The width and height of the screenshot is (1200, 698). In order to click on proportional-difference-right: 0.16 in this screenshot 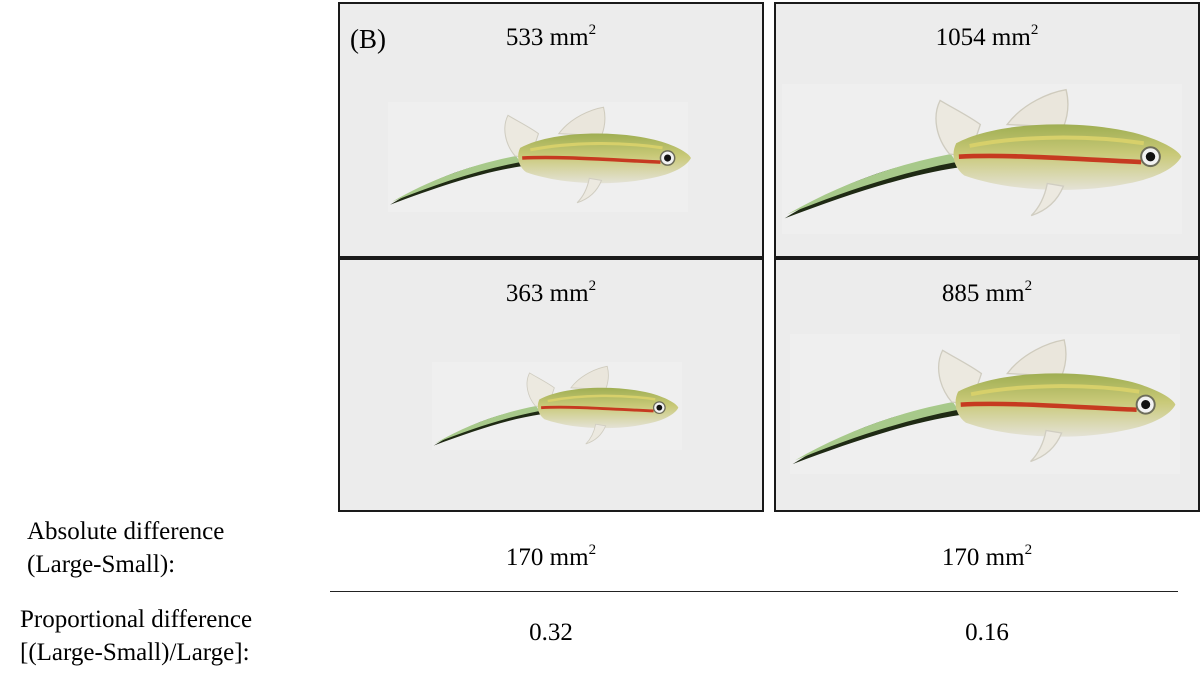, I will do `click(987, 632)`.